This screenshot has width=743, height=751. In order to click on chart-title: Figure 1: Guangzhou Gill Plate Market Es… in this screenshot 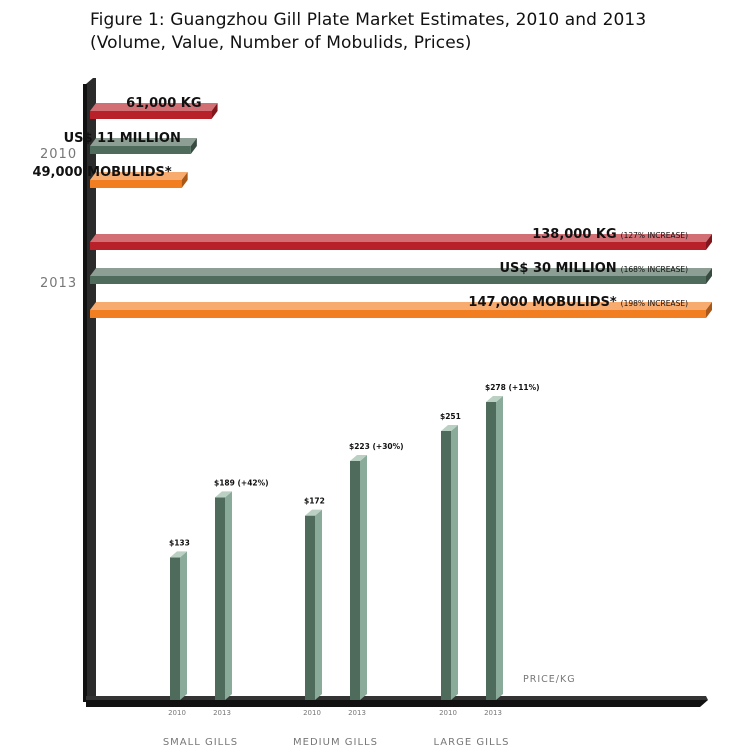, I will do `click(410, 32)`.